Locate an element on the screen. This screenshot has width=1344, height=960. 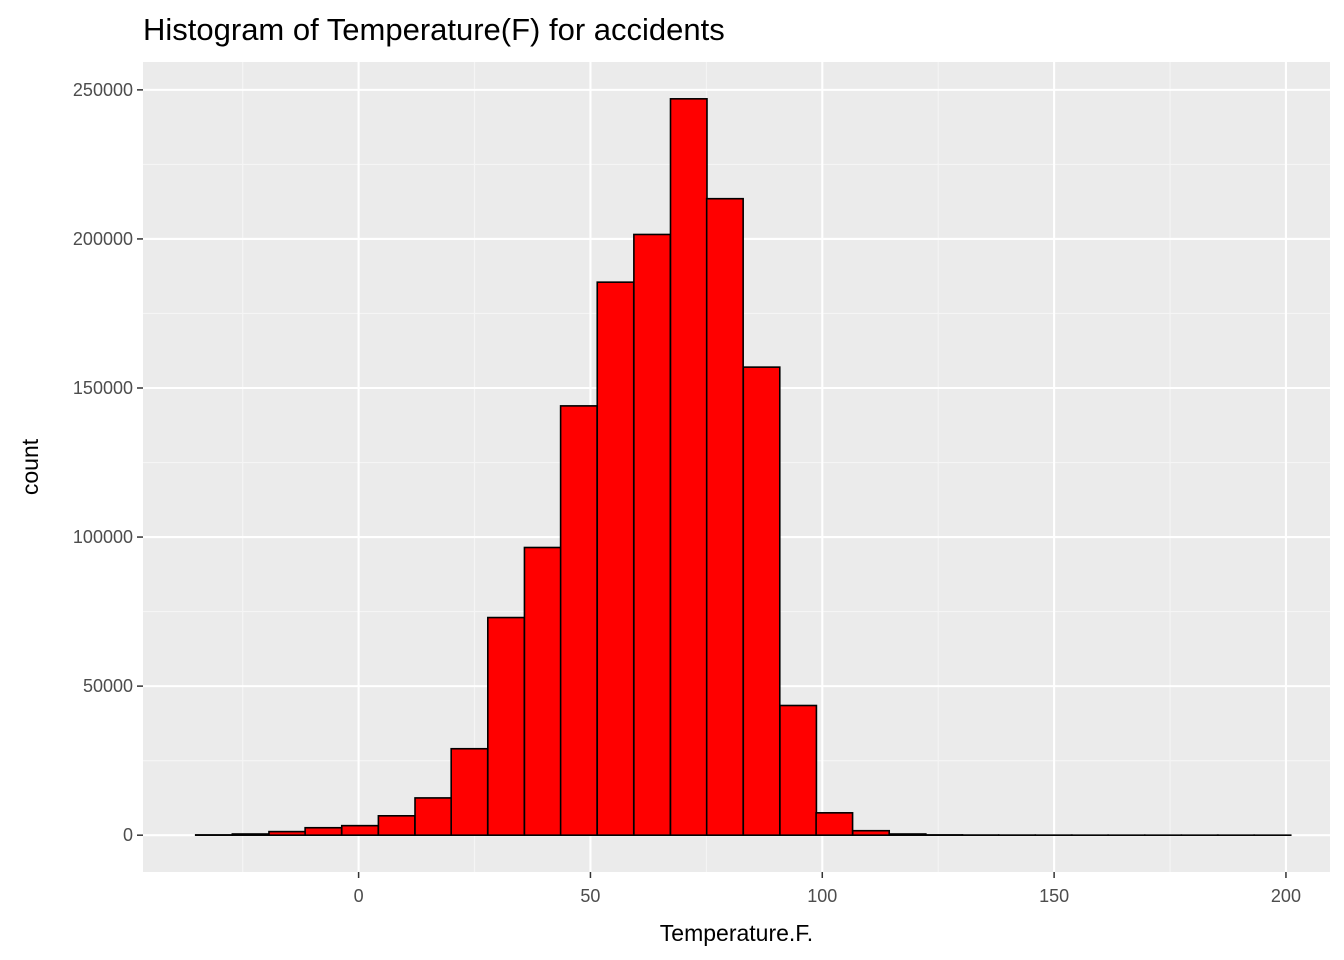
y-tick-label: 250000 is located at coordinates (103, 90).